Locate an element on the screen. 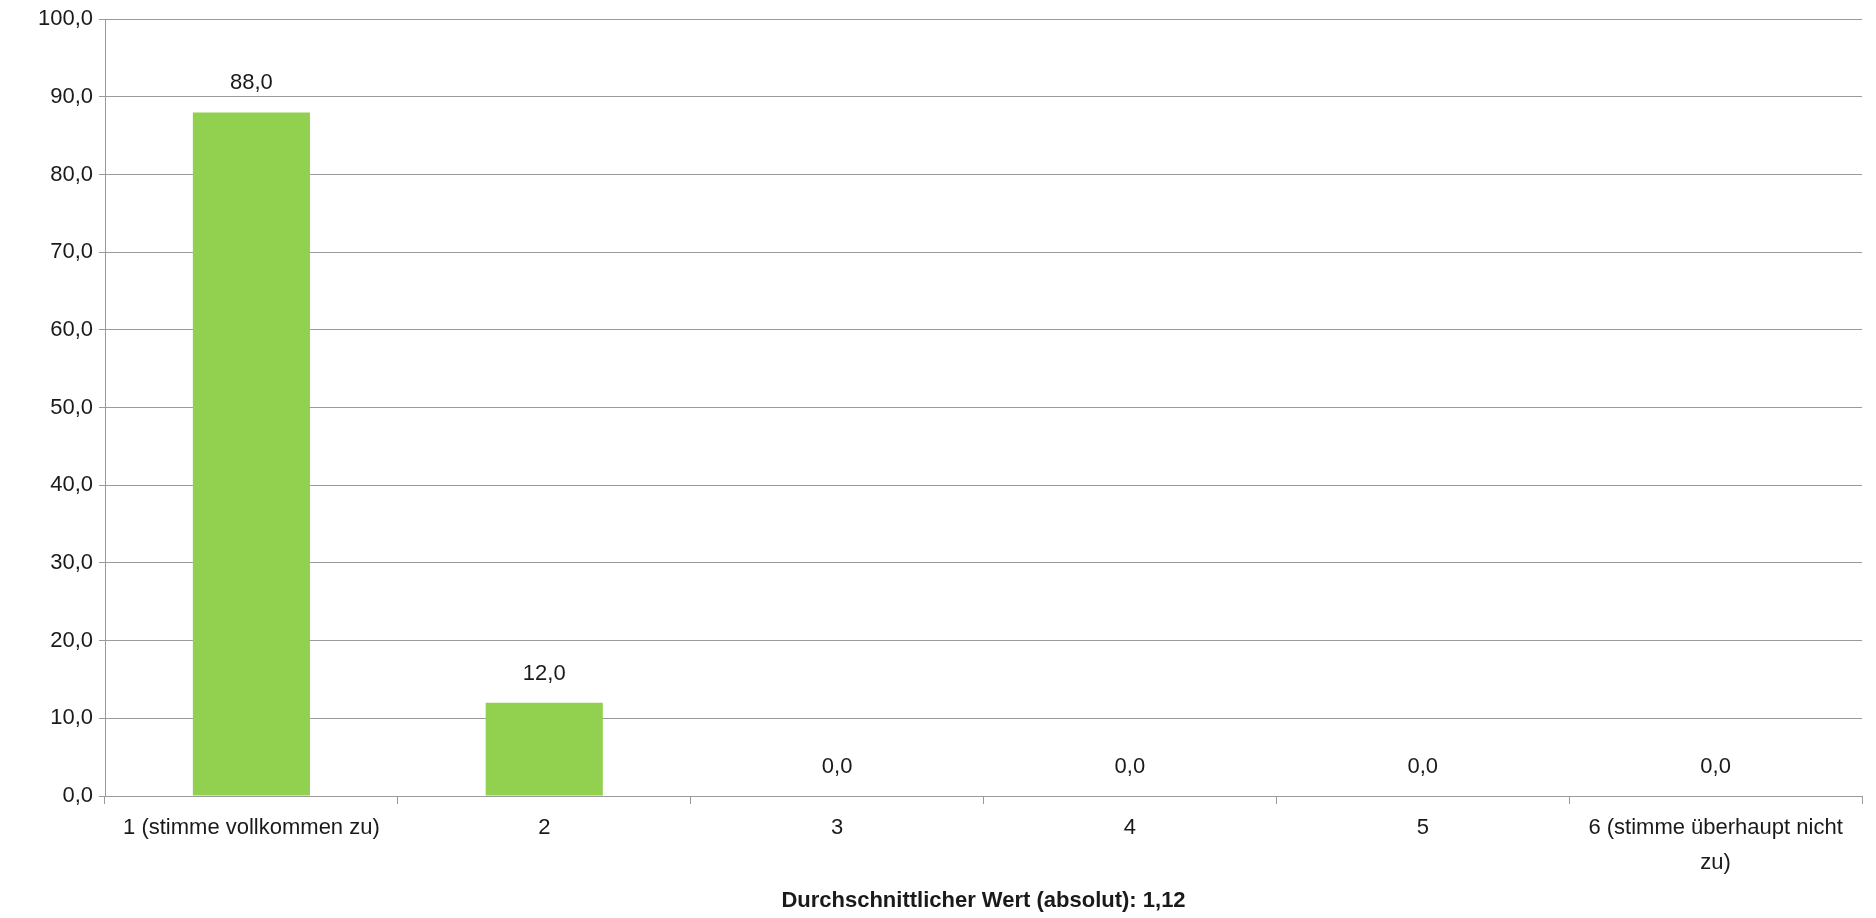  x-tick-label: 6 (stimme überhaupt nicht zu) is located at coordinates (1715, 843).